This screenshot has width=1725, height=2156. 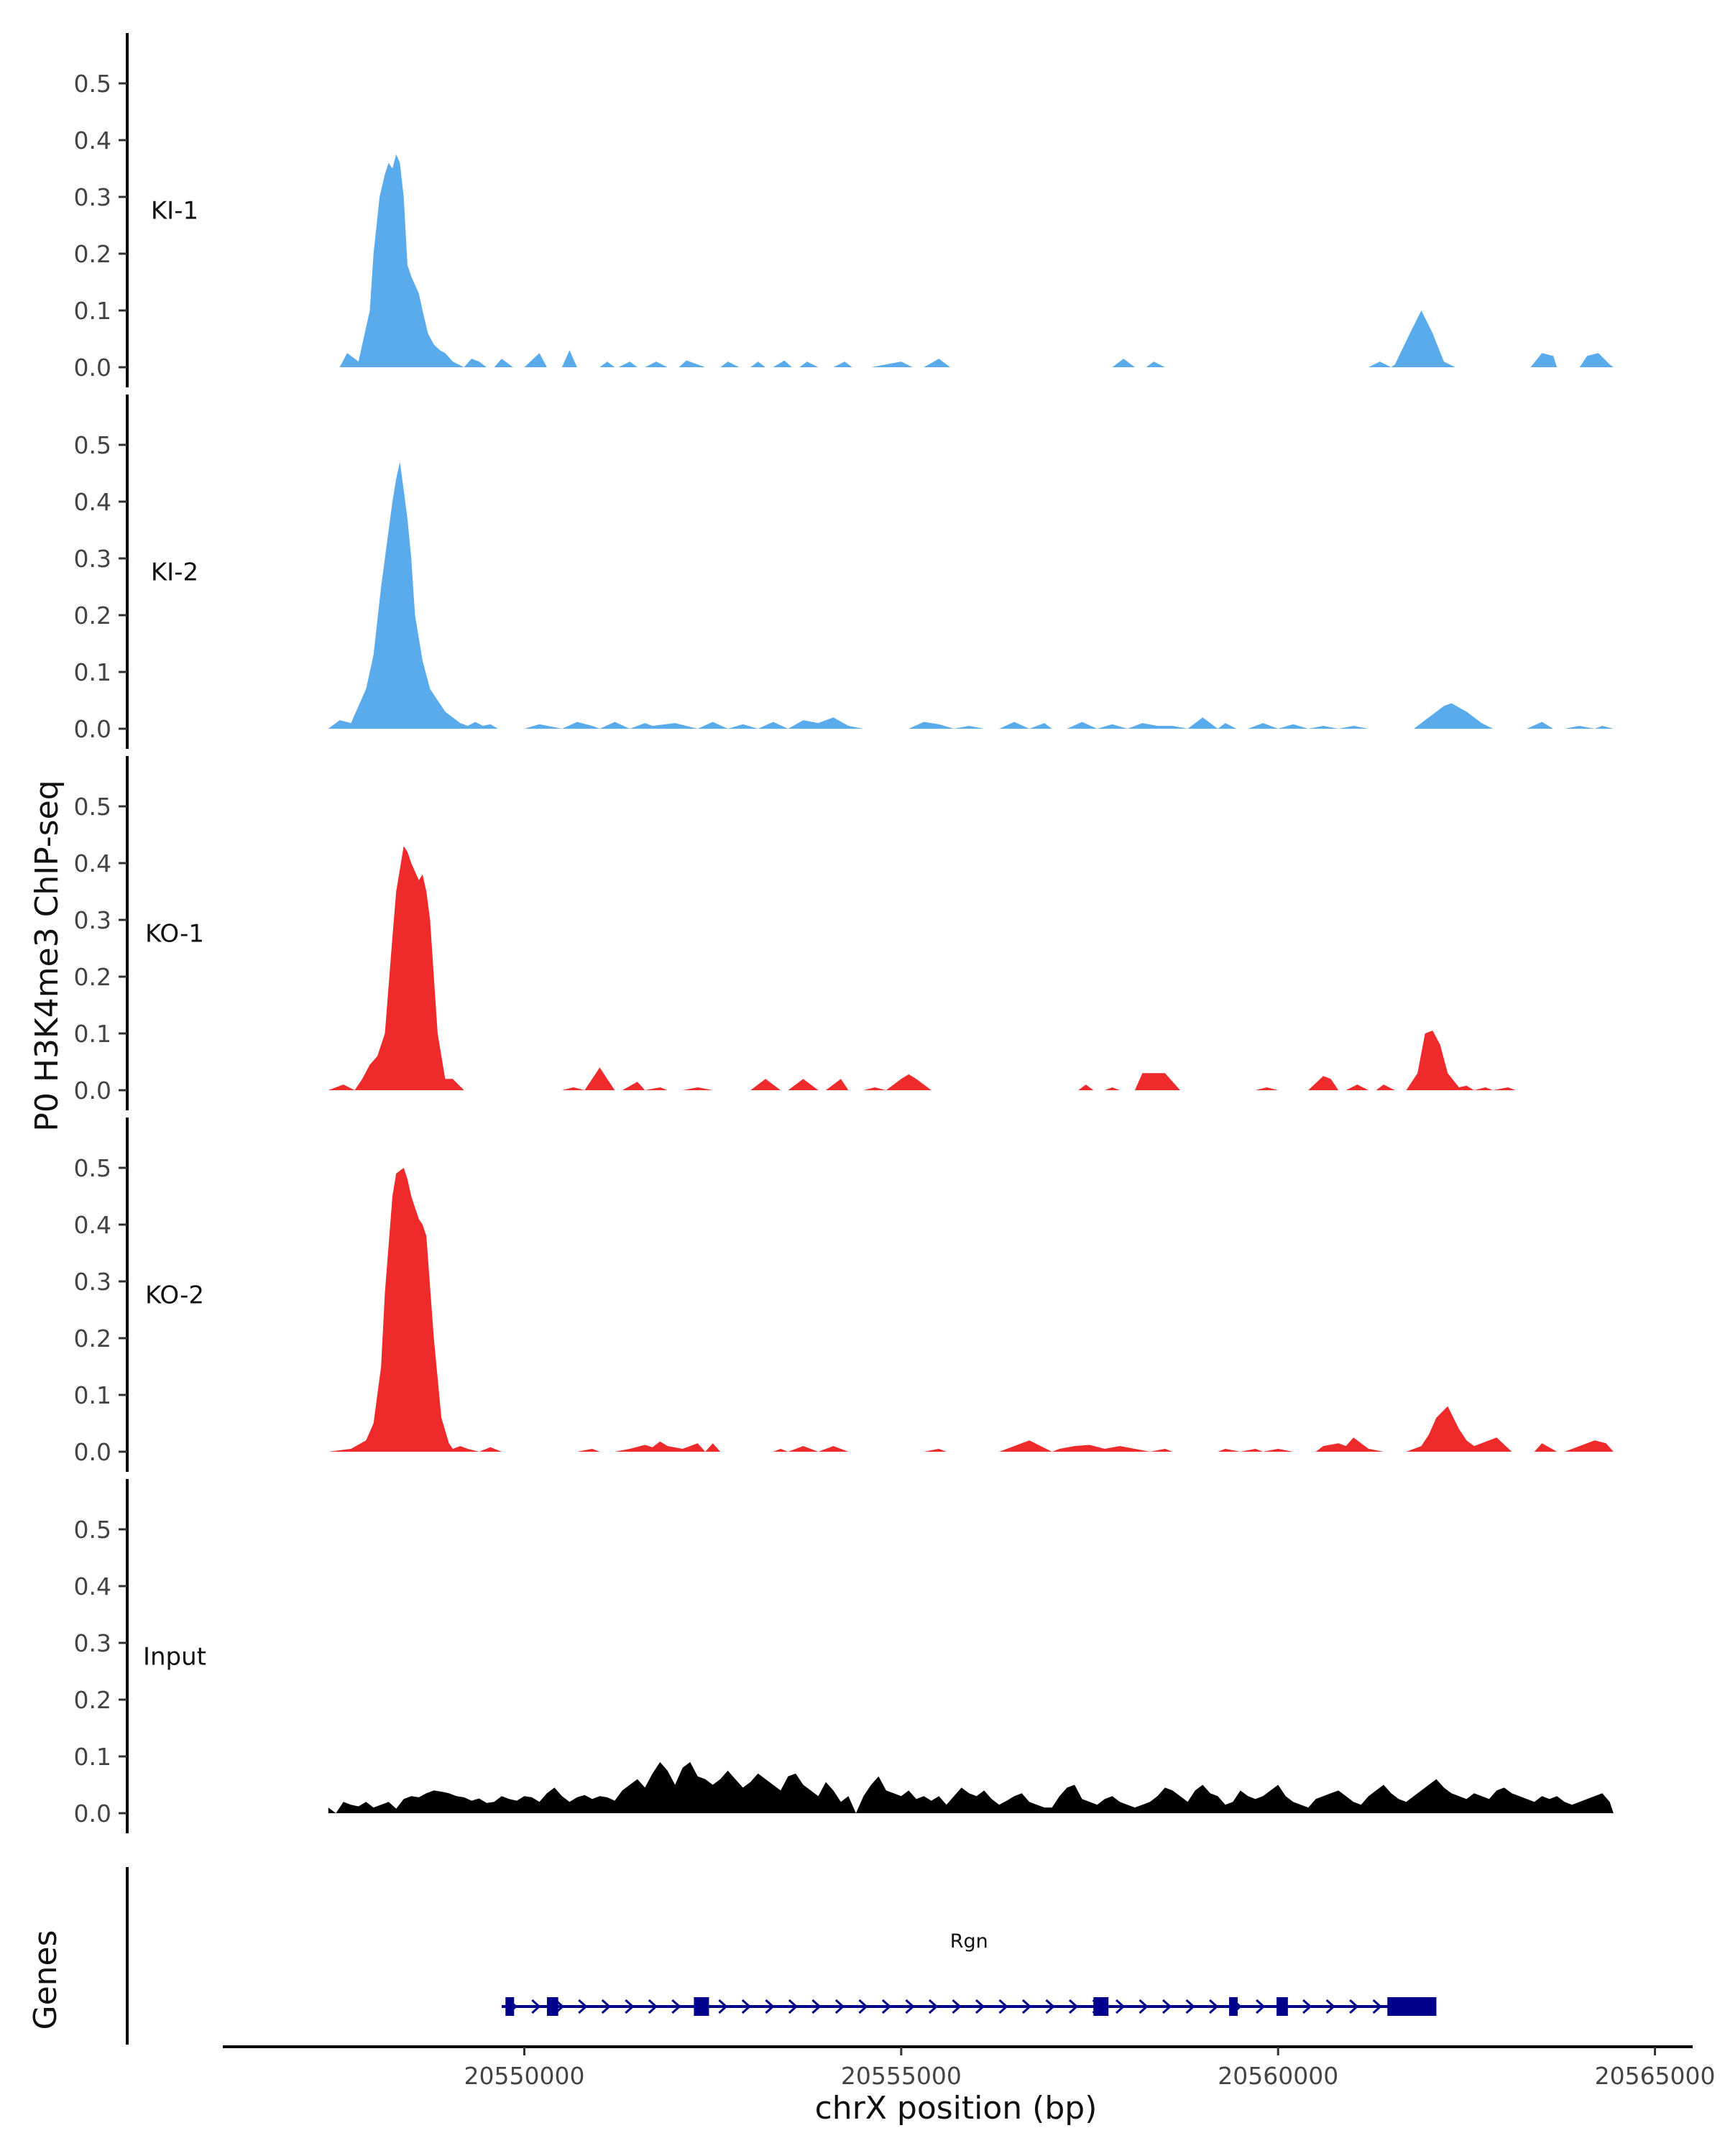 I want to click on y-tick-label-ki-1: 0.0, so click(x=92, y=368).